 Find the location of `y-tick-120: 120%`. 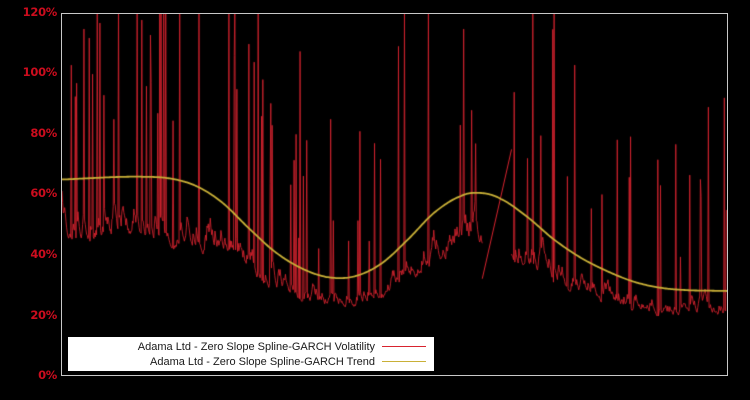

y-tick-120: 120% is located at coordinates (40, 12).